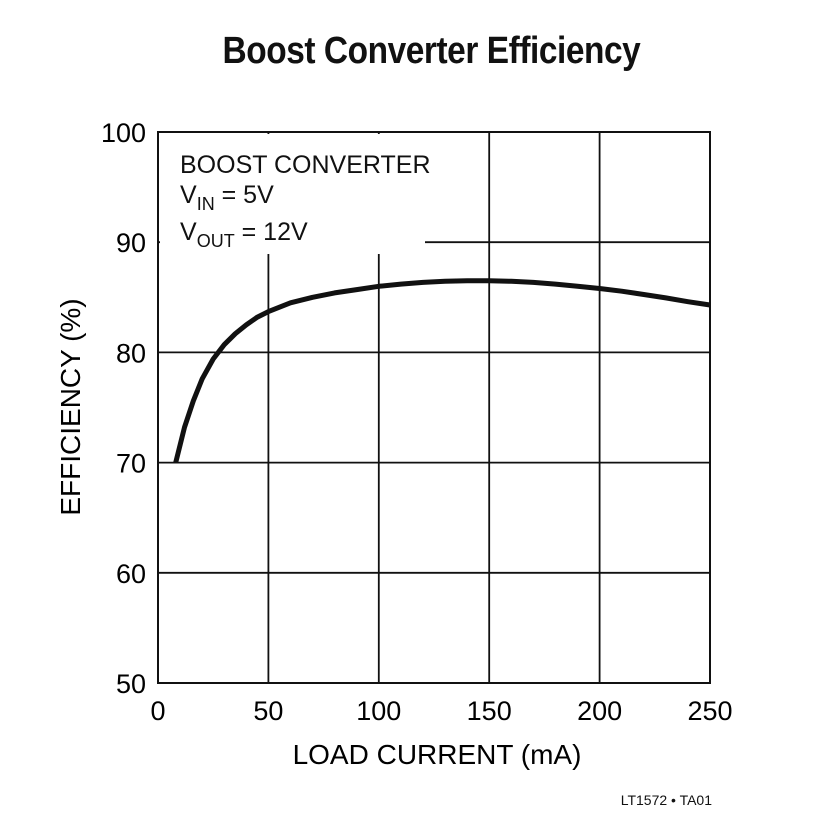 Image resolution: width=820 pixels, height=817 pixels. Describe the element at coordinates (70, 406) in the screenshot. I see `y-axis-label: EFFICIENCY (%)` at that location.